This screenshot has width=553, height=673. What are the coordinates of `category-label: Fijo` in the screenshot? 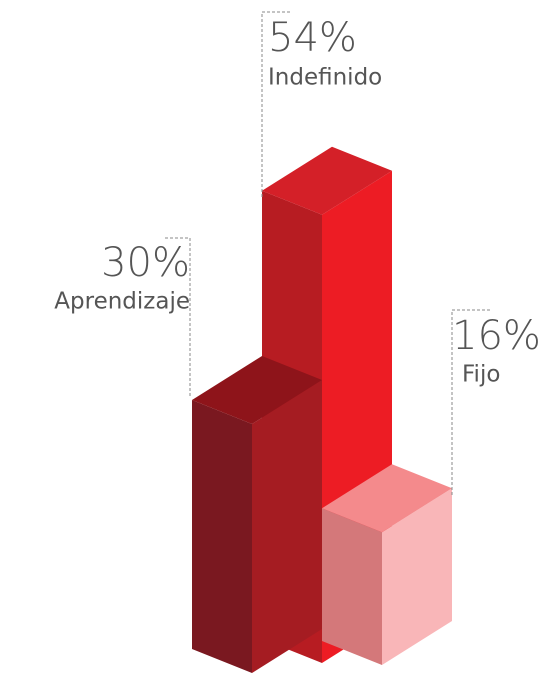 It's located at (481, 375).